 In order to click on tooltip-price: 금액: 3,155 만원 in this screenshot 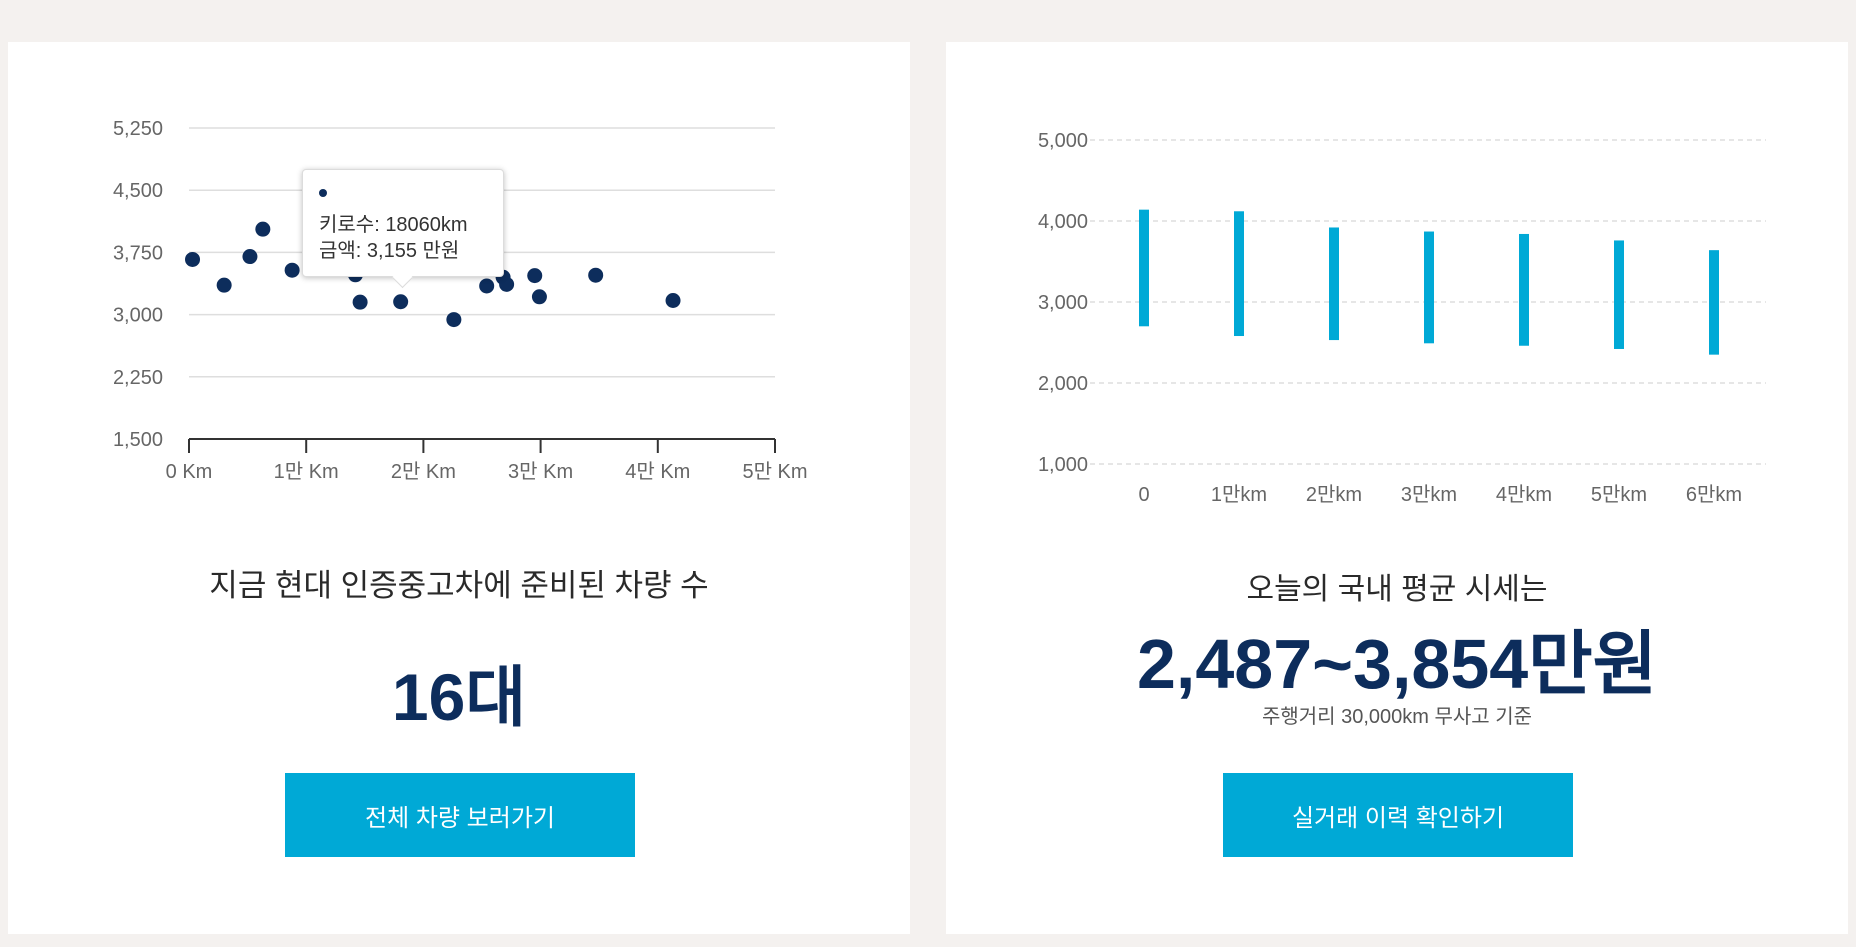, I will do `click(389, 251)`.